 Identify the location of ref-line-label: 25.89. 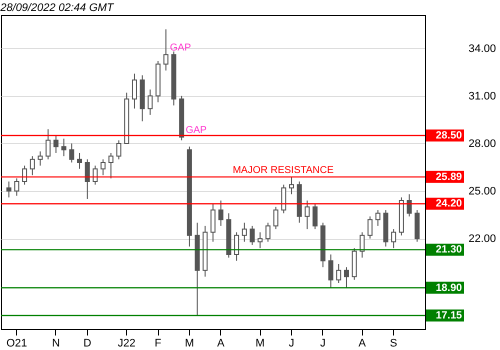
(449, 176).